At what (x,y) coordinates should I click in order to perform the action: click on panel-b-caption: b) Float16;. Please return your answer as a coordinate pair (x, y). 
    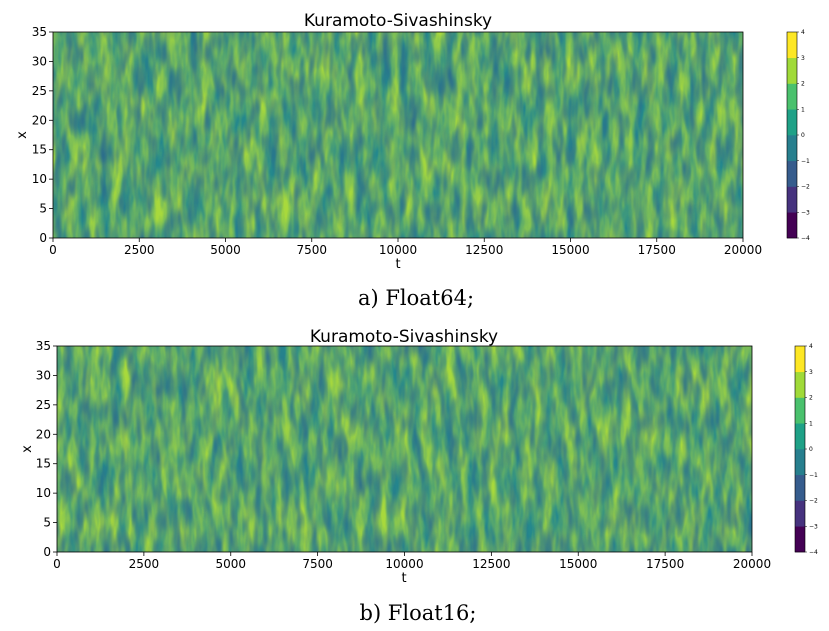
    Looking at the image, I should click on (418, 613).